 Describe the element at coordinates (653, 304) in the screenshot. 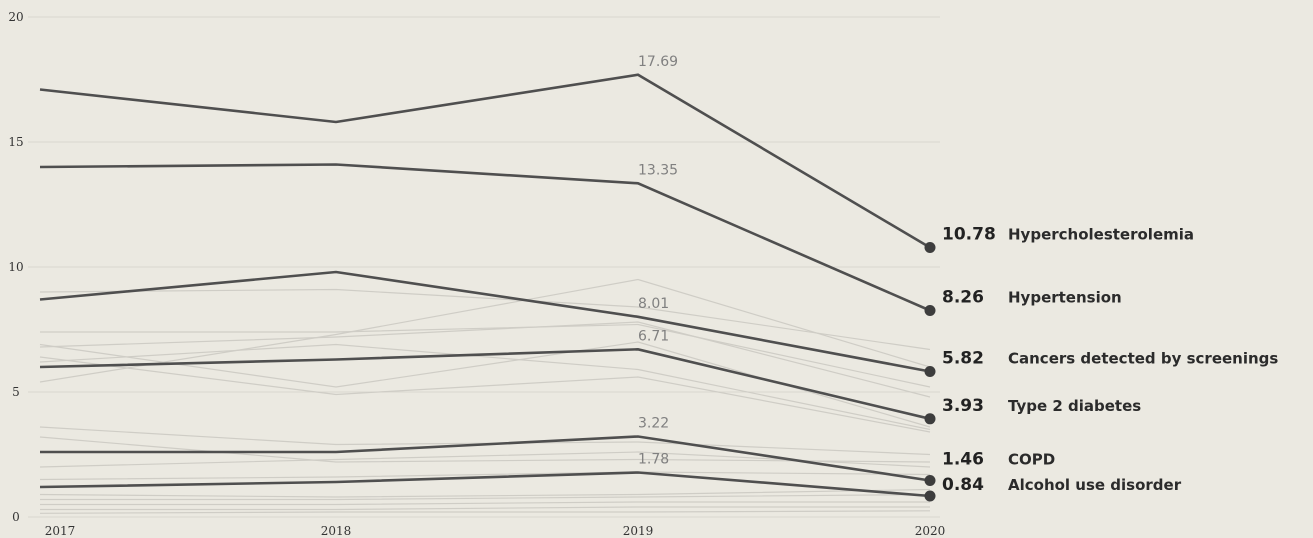

I see `data-label-2019: 8.01` at that location.